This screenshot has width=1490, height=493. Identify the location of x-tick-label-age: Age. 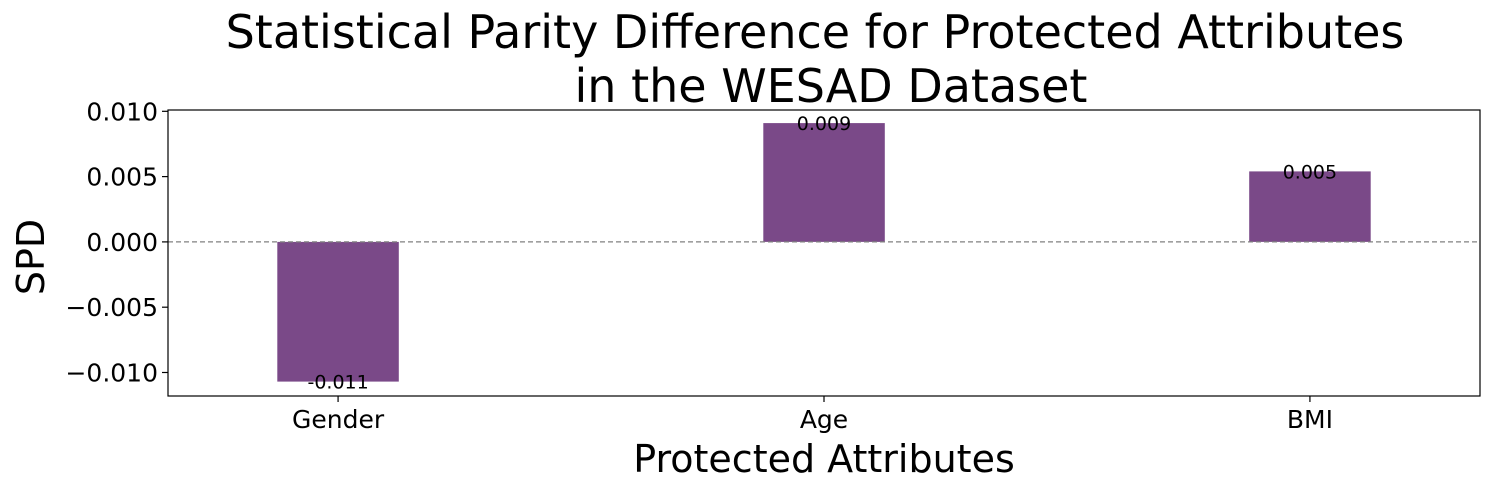
(824, 419).